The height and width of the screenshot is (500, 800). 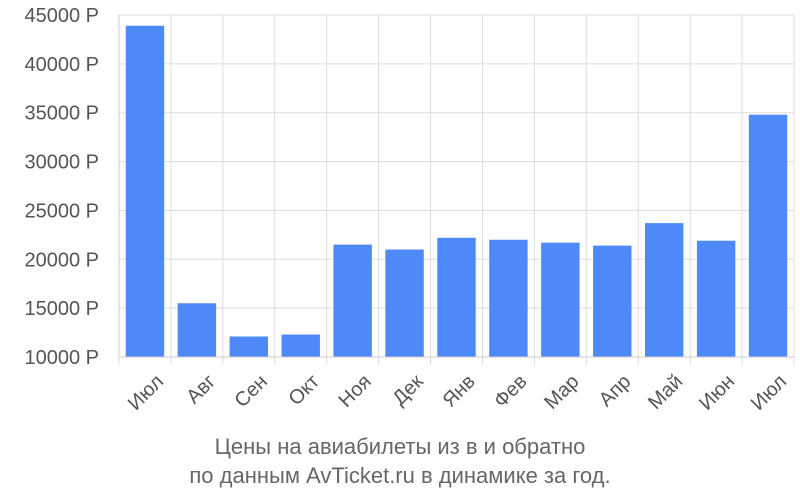 What do you see at coordinates (61, 114) in the screenshot?
I see `y-tick-label: 35000 Р` at bounding box center [61, 114].